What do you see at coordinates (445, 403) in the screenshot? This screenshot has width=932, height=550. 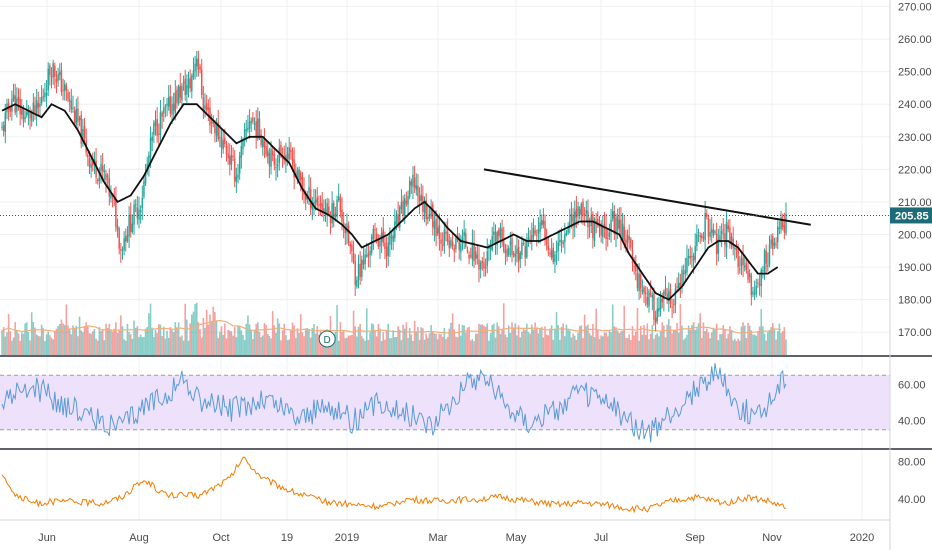 I see `rsi-panel` at bounding box center [445, 403].